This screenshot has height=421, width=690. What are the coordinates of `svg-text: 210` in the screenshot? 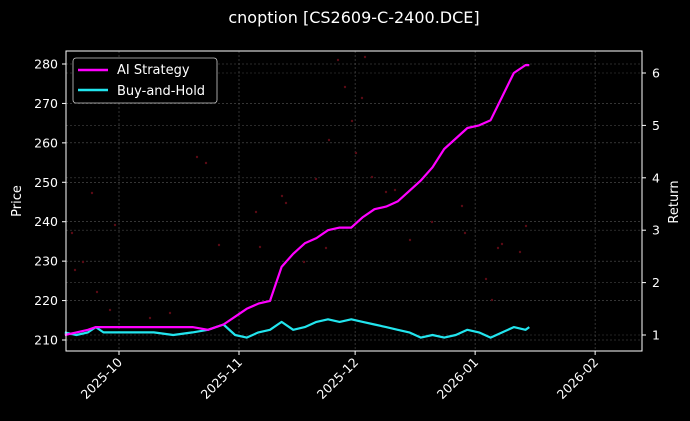 It's located at (46, 340).